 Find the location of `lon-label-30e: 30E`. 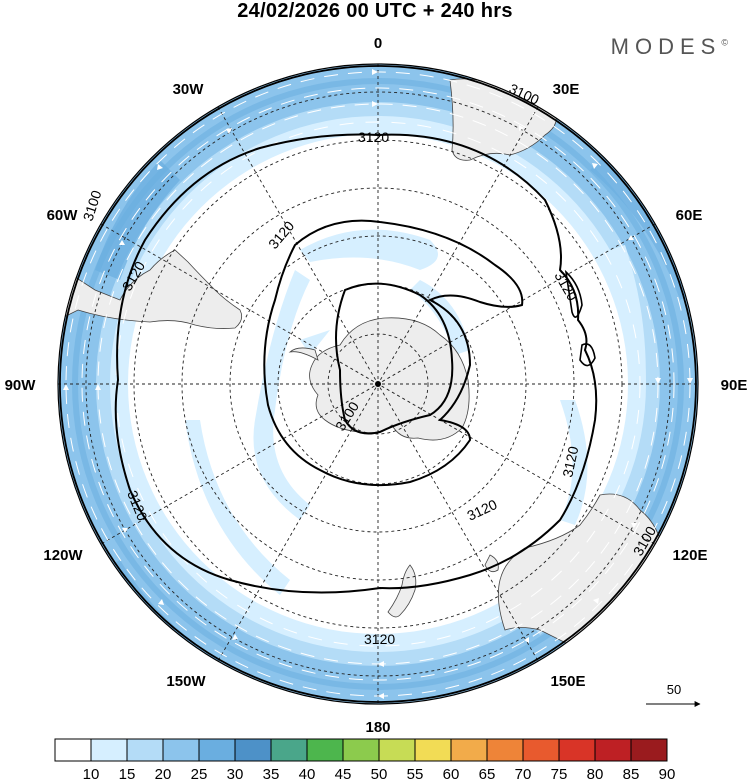

lon-label-30e: 30E is located at coordinates (566, 89).